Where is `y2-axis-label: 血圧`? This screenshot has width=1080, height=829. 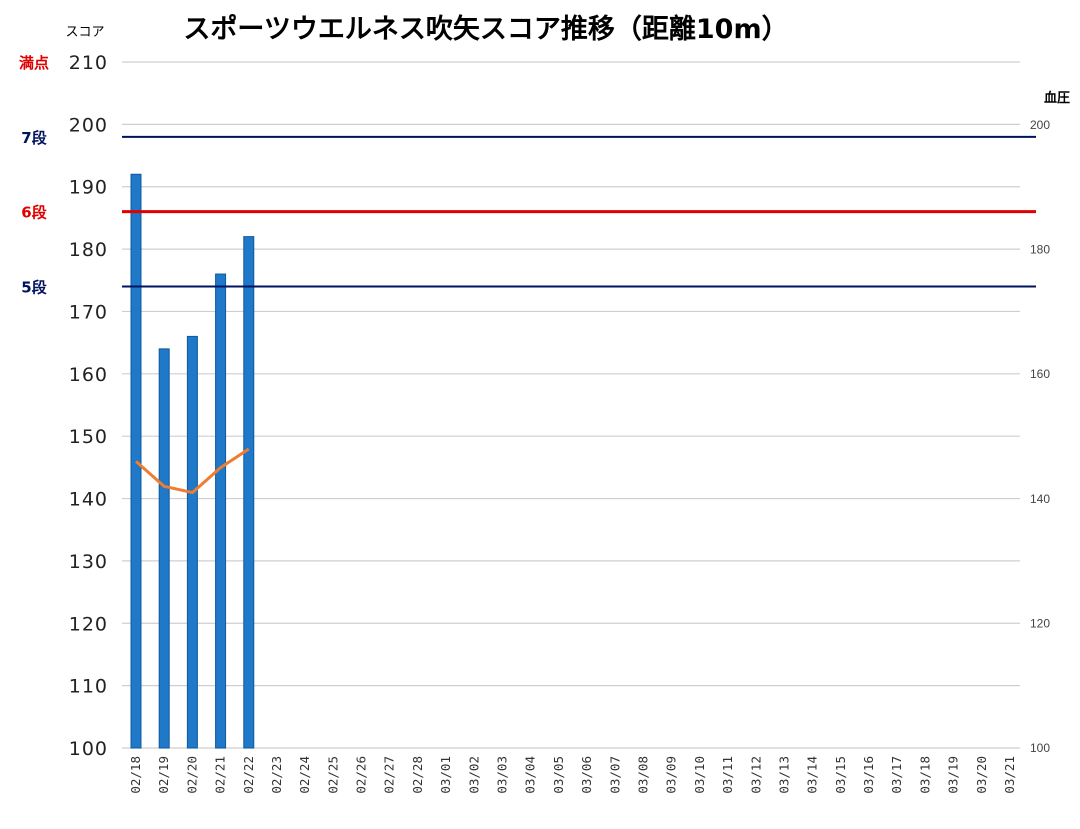 y2-axis-label: 血圧 is located at coordinates (1057, 98).